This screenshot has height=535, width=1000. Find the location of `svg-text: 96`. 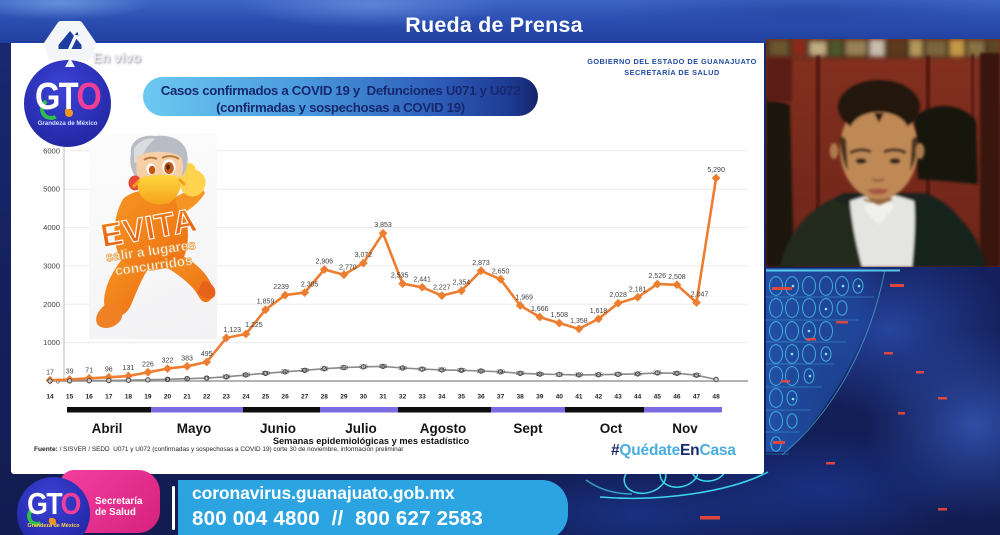

svg-text: 96 is located at coordinates (109, 369).